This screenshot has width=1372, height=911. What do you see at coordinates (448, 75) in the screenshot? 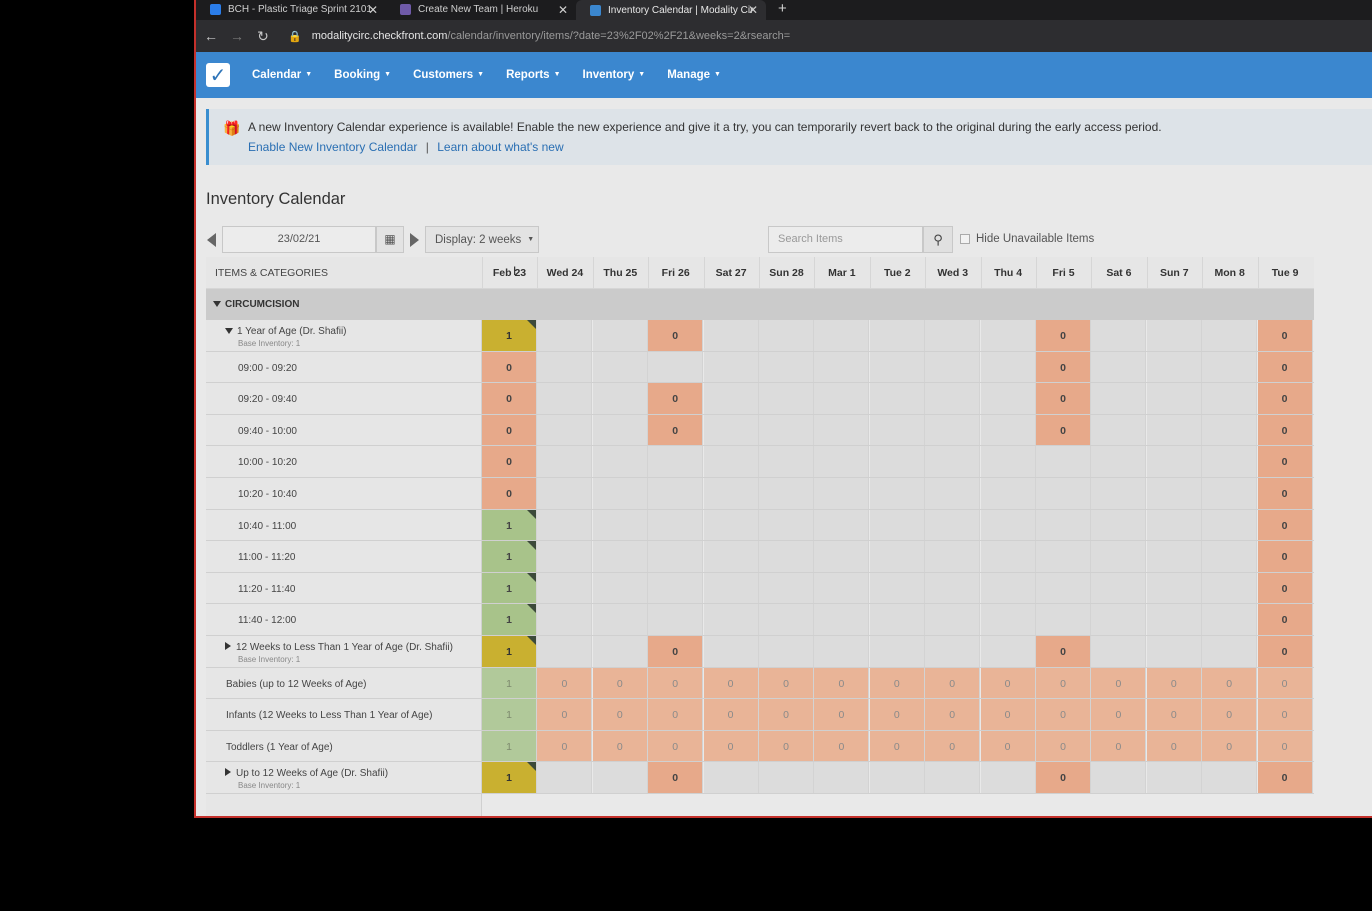
I see `nav-customers: Customers ▼` at bounding box center [448, 75].